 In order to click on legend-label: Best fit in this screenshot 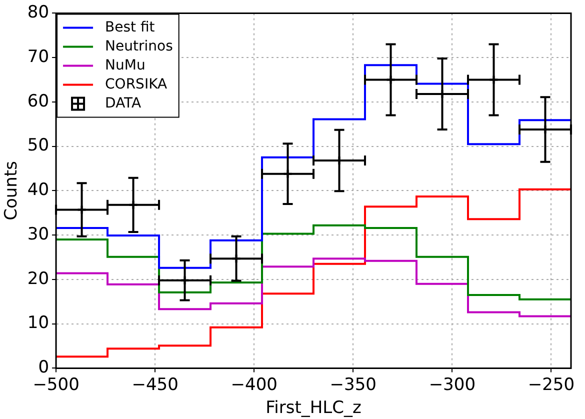, I will do `click(130, 27)`.